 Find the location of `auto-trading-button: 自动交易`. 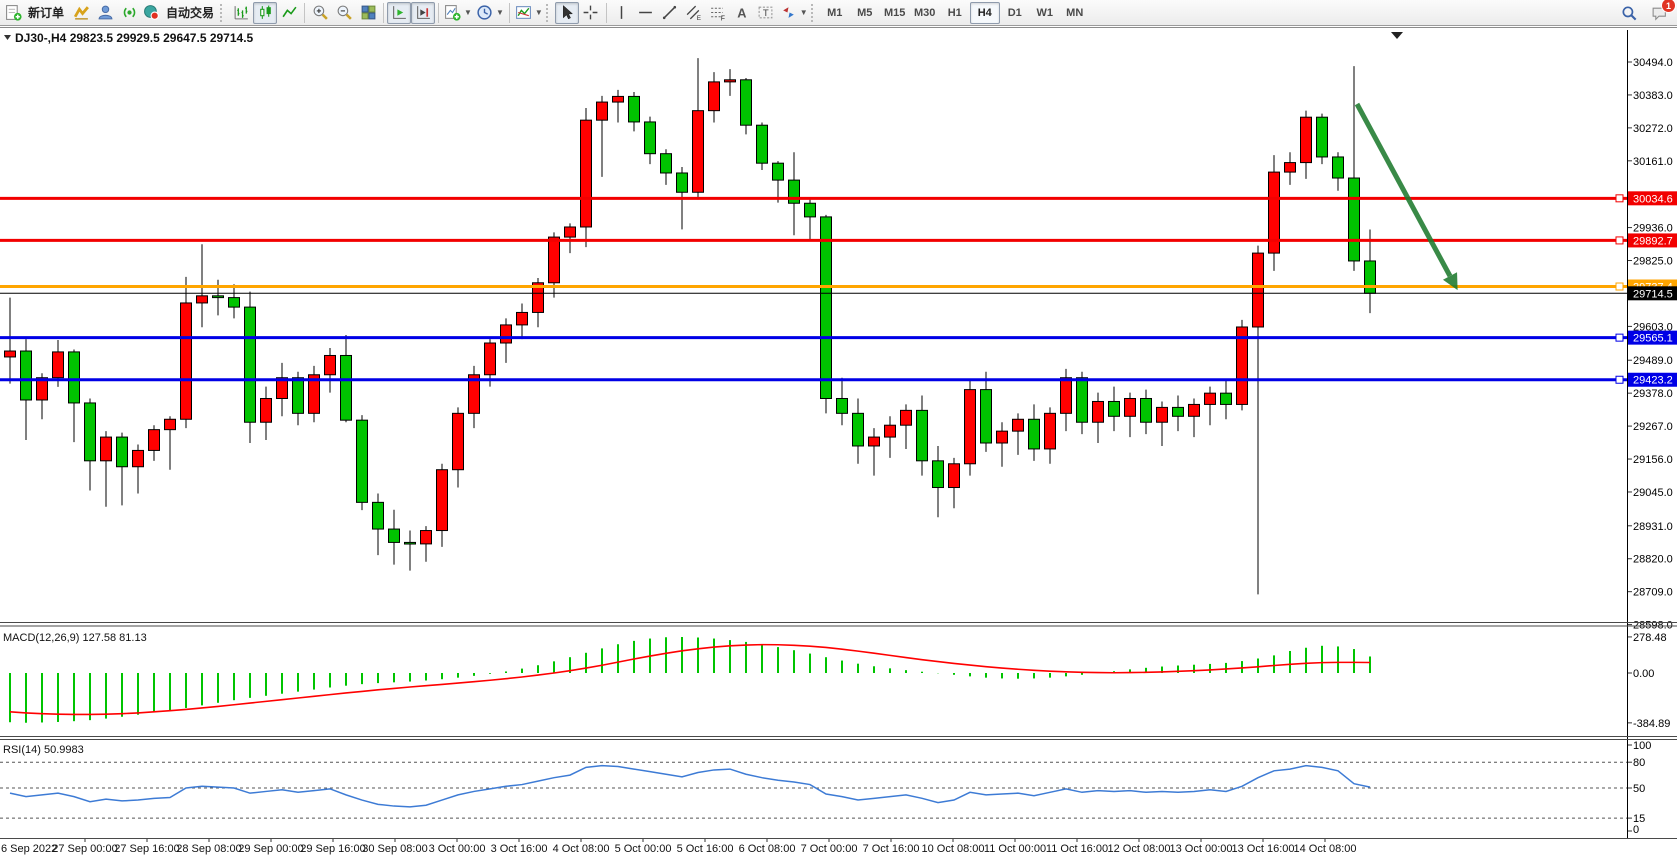

auto-trading-button: 自动交易 is located at coordinates (180, 13).